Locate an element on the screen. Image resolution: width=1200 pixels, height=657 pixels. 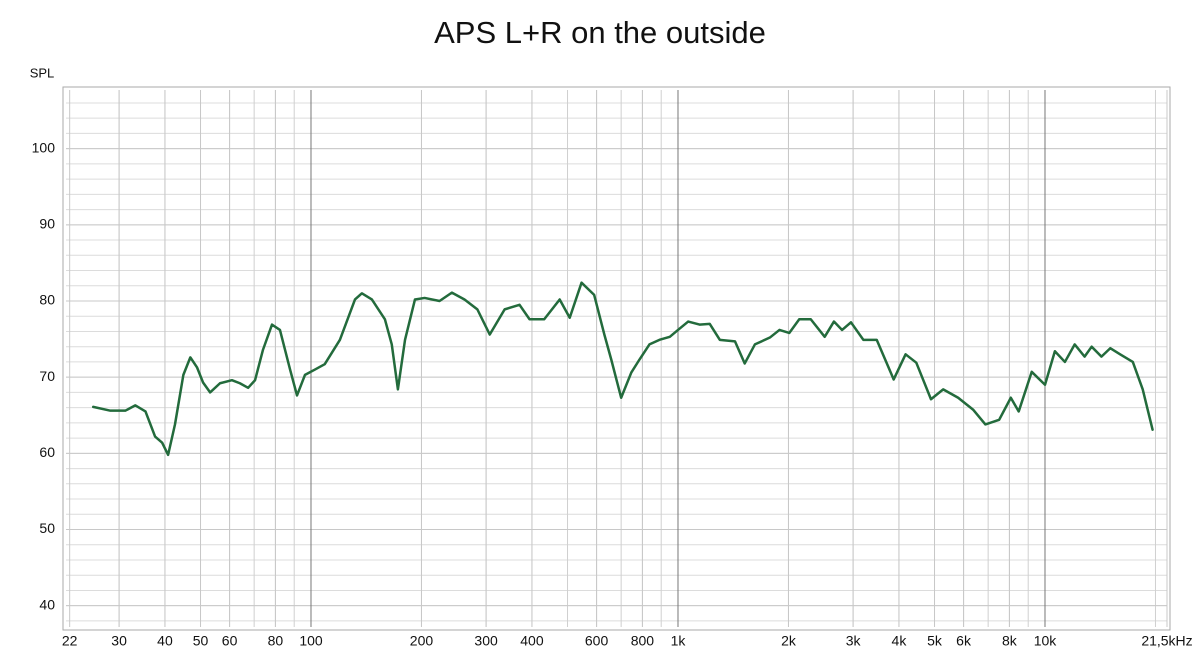
x-tick-label: 8k is located at coordinates (1010, 641).